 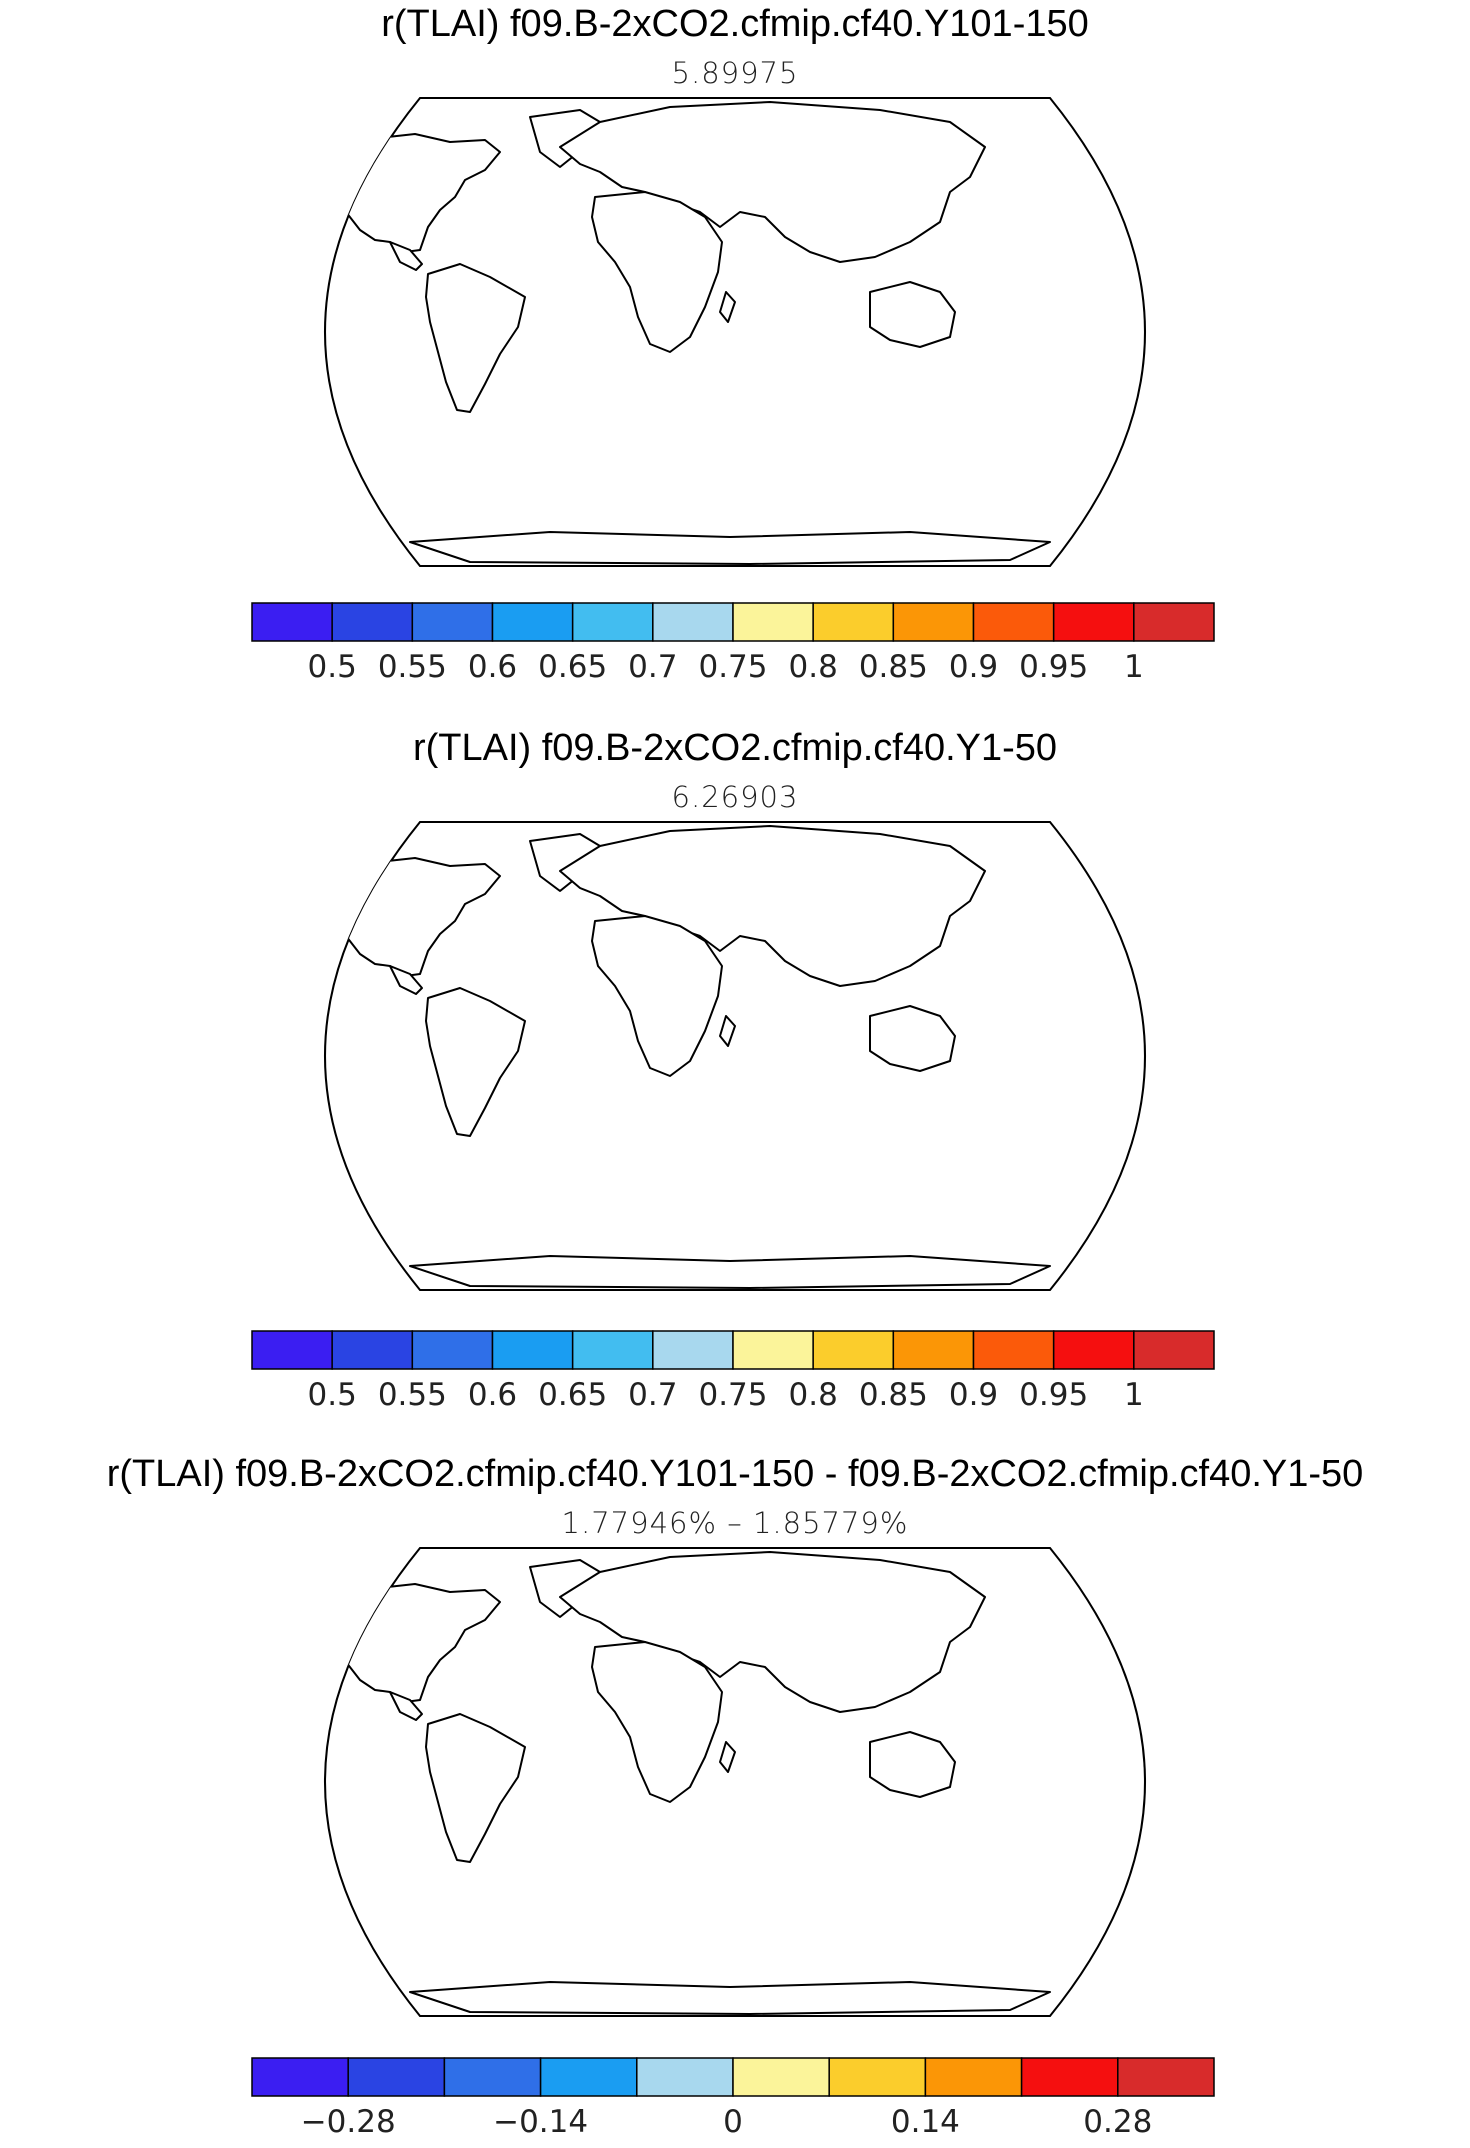 I want to click on map-subtitle: 1.77946% – 1.85779%, so click(x=735, y=1523).